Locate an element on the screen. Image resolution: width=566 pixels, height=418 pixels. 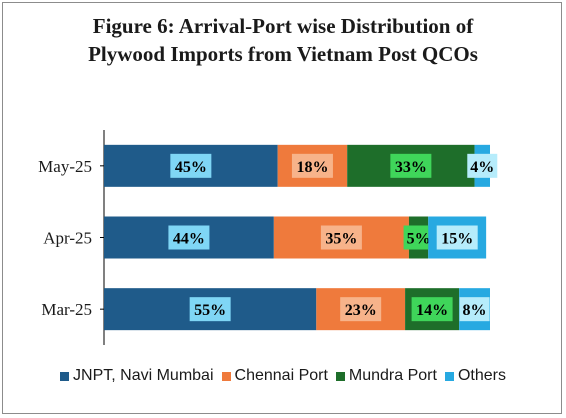
y-tick-label: May-25 is located at coordinates (65, 166).